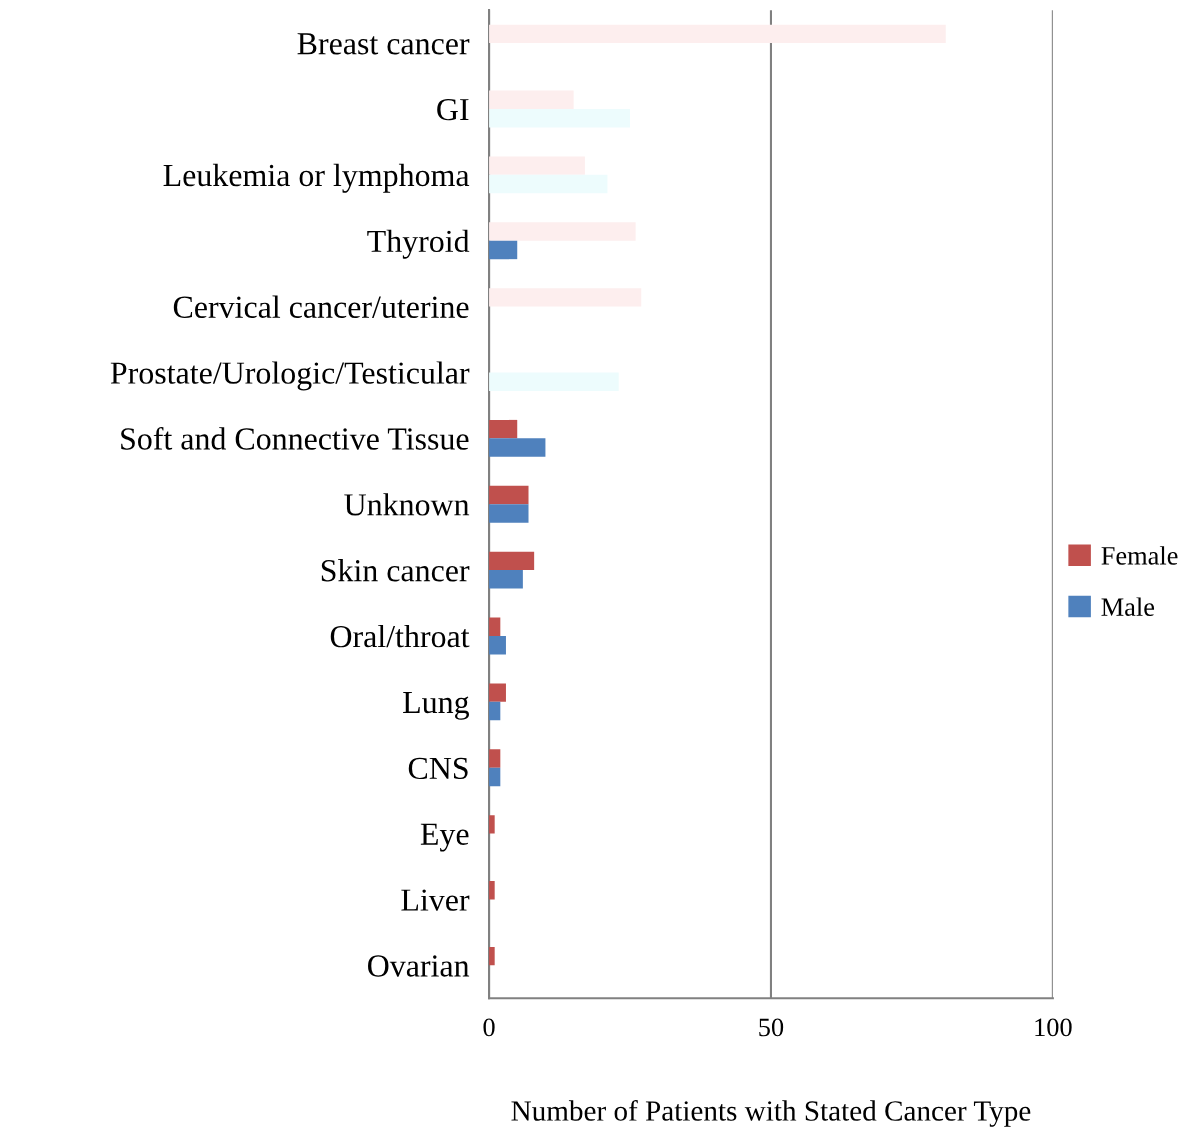 The width and height of the screenshot is (1187, 1128). I want to click on legend-label: Female, so click(1139, 555).